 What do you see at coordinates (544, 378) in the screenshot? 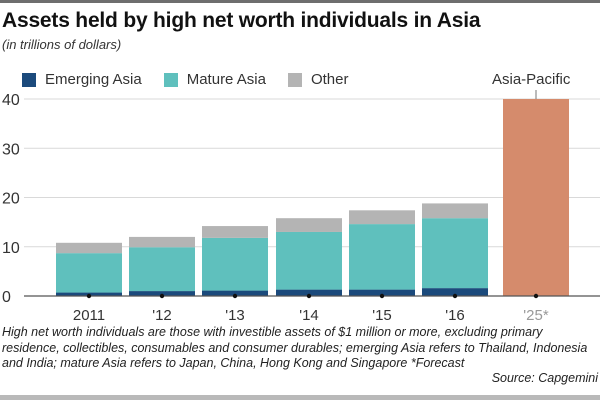
I see `source-credit: Source: Capgemini` at bounding box center [544, 378].